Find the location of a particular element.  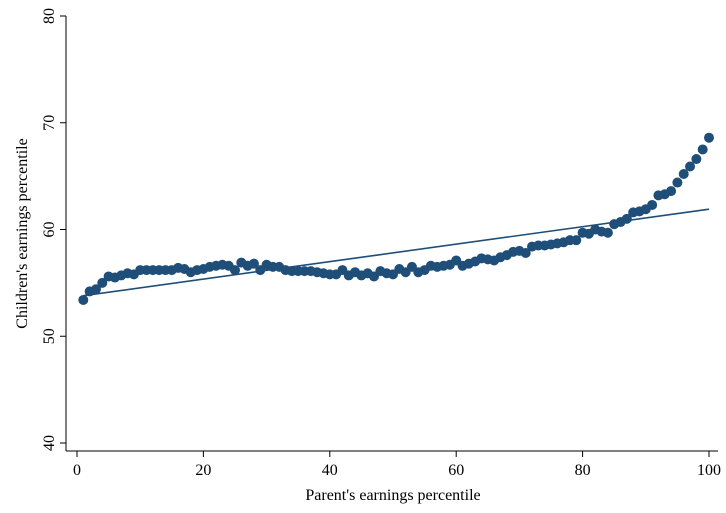

x-tick-label: 20 is located at coordinates (203, 470).